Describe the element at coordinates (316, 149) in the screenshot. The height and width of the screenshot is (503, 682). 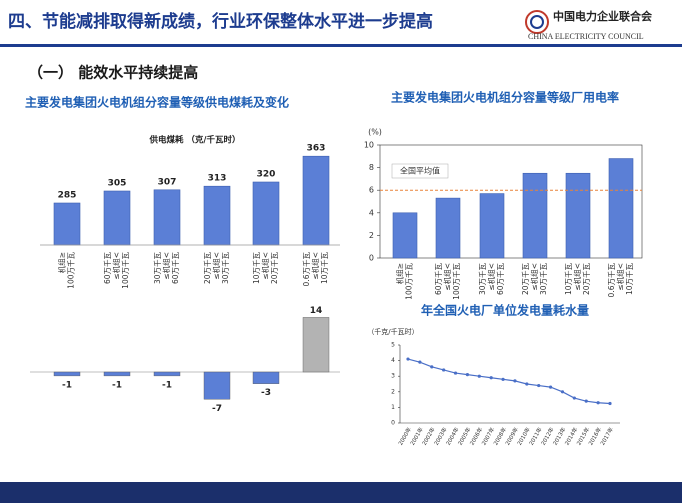
I see `data-label: 363` at that location.